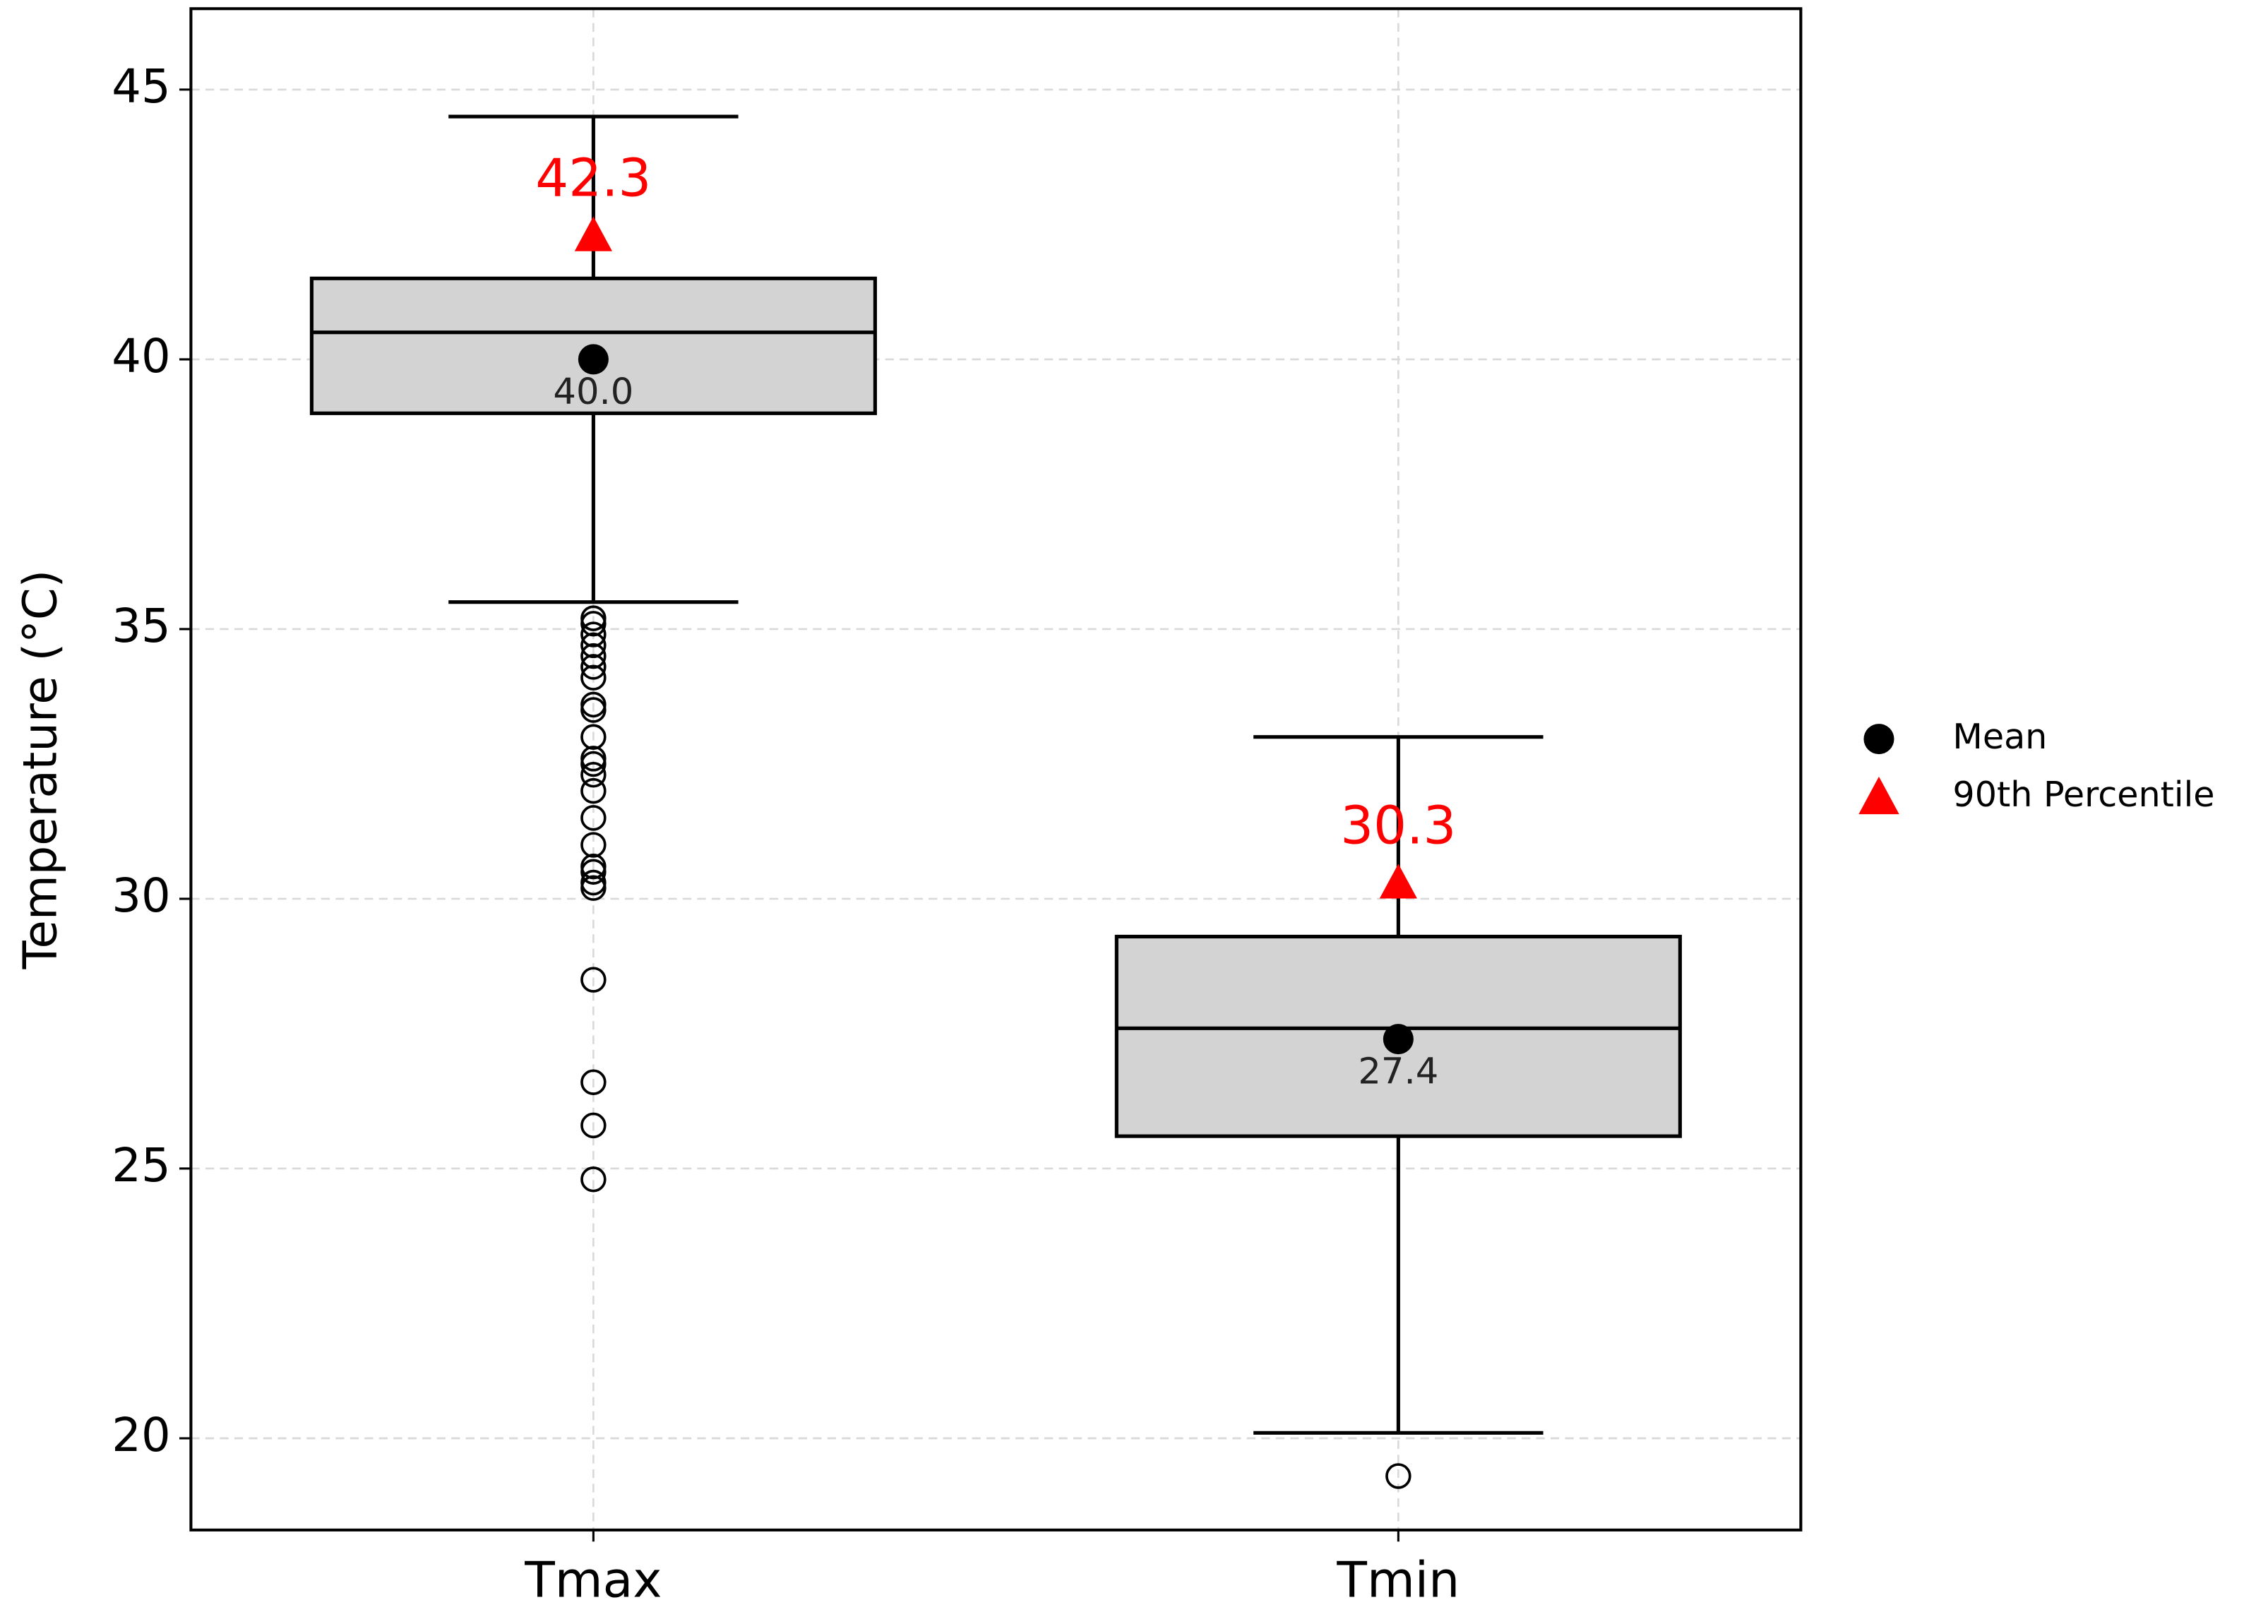 This screenshot has width=2268, height=1624. What do you see at coordinates (141, 896) in the screenshot?
I see `y-tick-label: 30` at bounding box center [141, 896].